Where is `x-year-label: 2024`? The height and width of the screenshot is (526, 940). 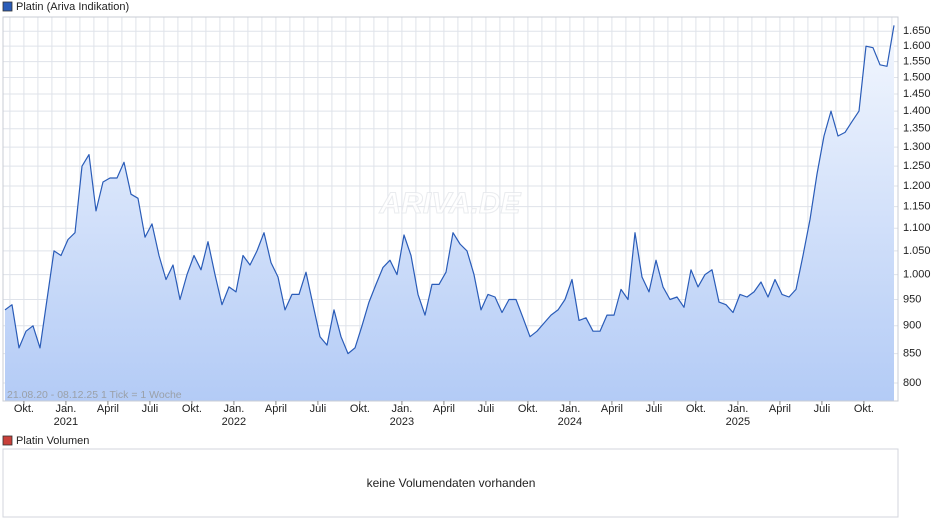
x-year-label: 2024 is located at coordinates (570, 422).